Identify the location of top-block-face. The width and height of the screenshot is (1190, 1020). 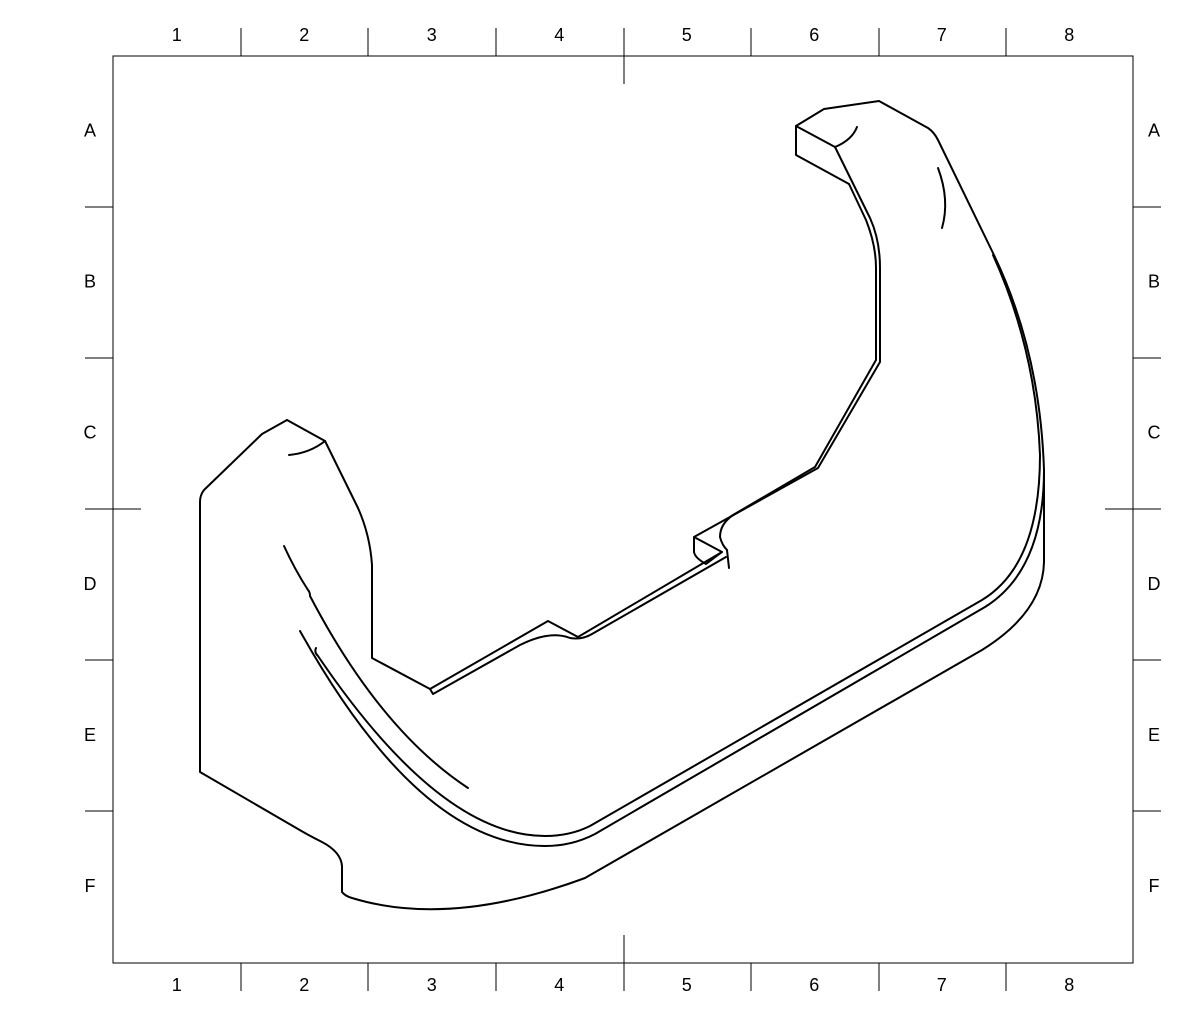
(822, 155).